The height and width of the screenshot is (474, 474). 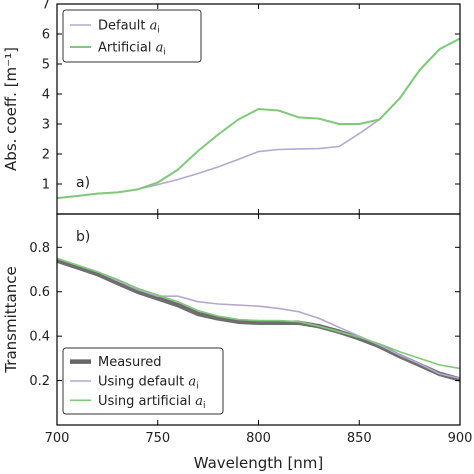 I want to click on y-axis-label: Transmittance, so click(x=11, y=319).